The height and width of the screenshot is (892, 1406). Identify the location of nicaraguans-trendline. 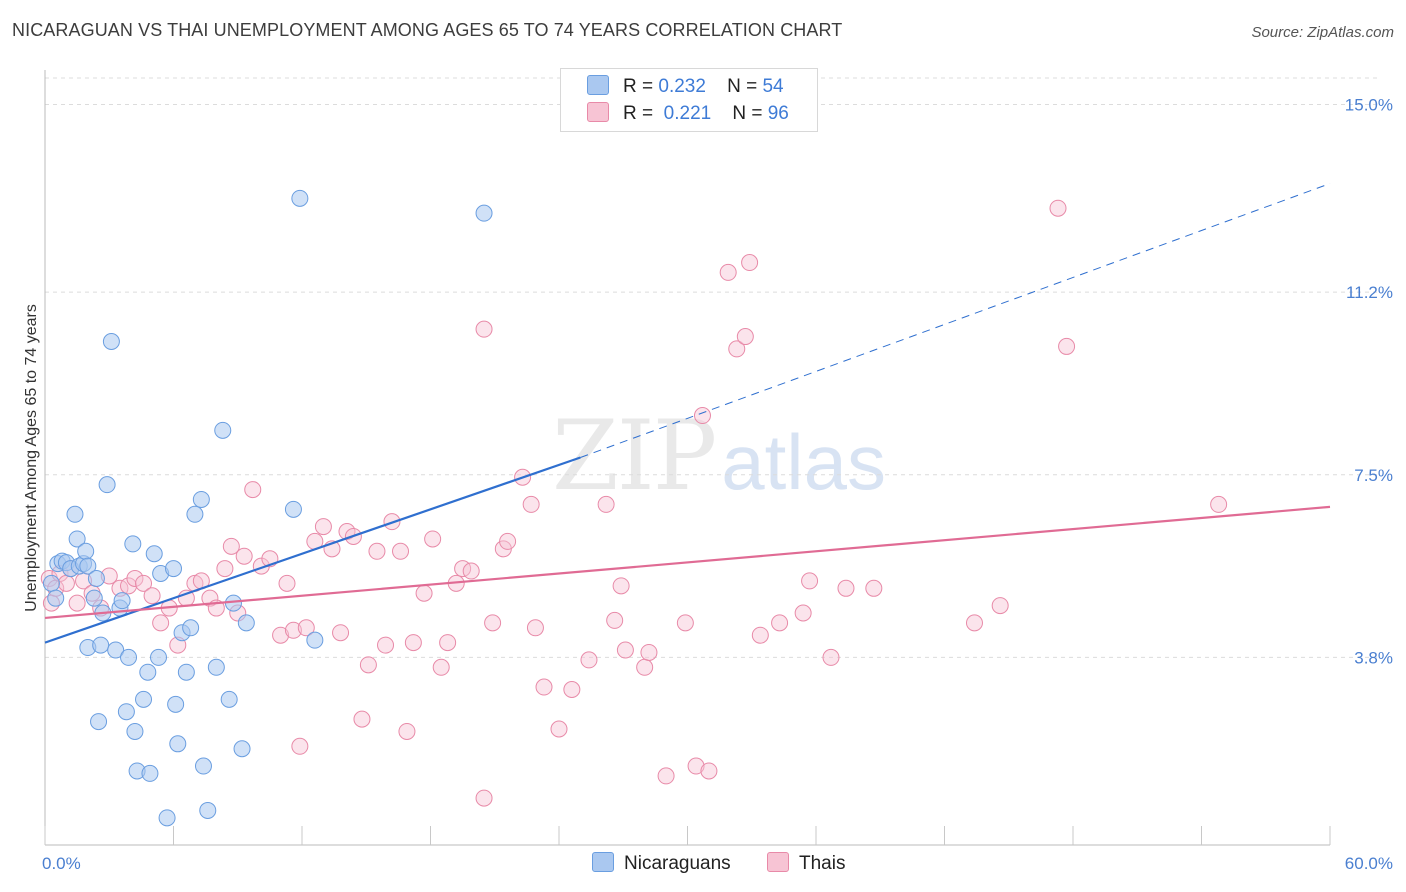
(312, 550).